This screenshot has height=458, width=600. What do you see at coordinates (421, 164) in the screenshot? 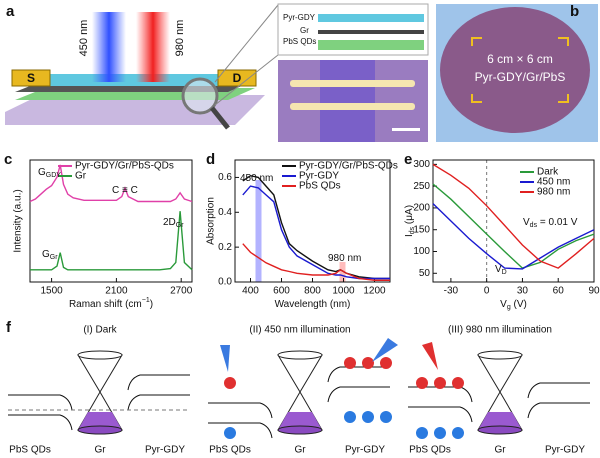
I see `y-tick-label: 300` at bounding box center [421, 164].